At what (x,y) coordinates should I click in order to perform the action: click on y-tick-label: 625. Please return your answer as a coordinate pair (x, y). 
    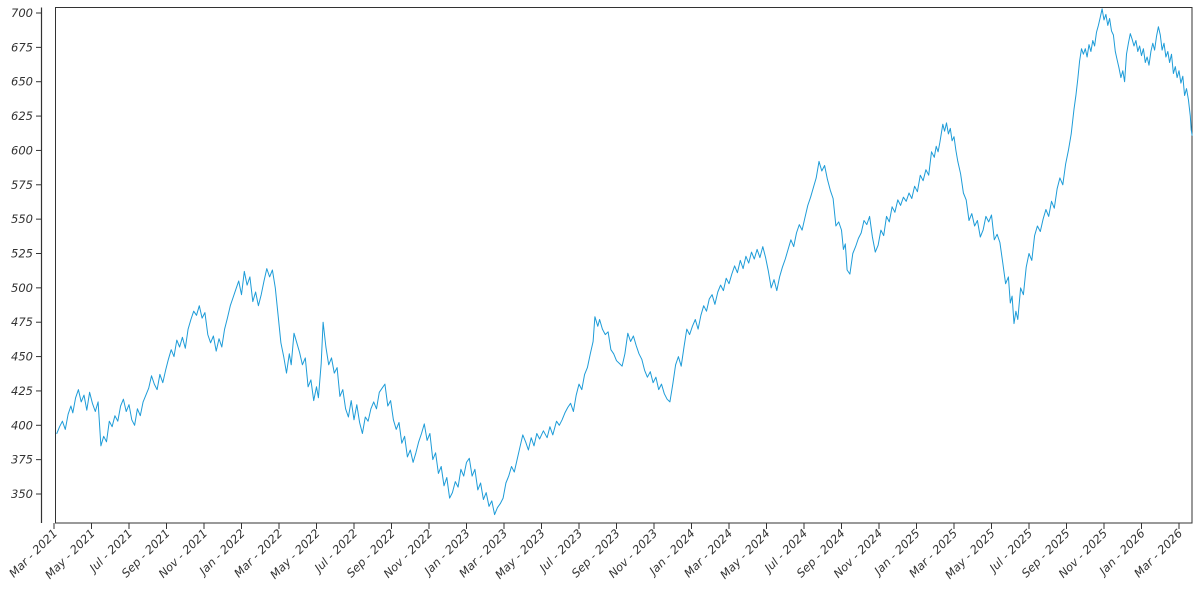
    Looking at the image, I should click on (22, 116).